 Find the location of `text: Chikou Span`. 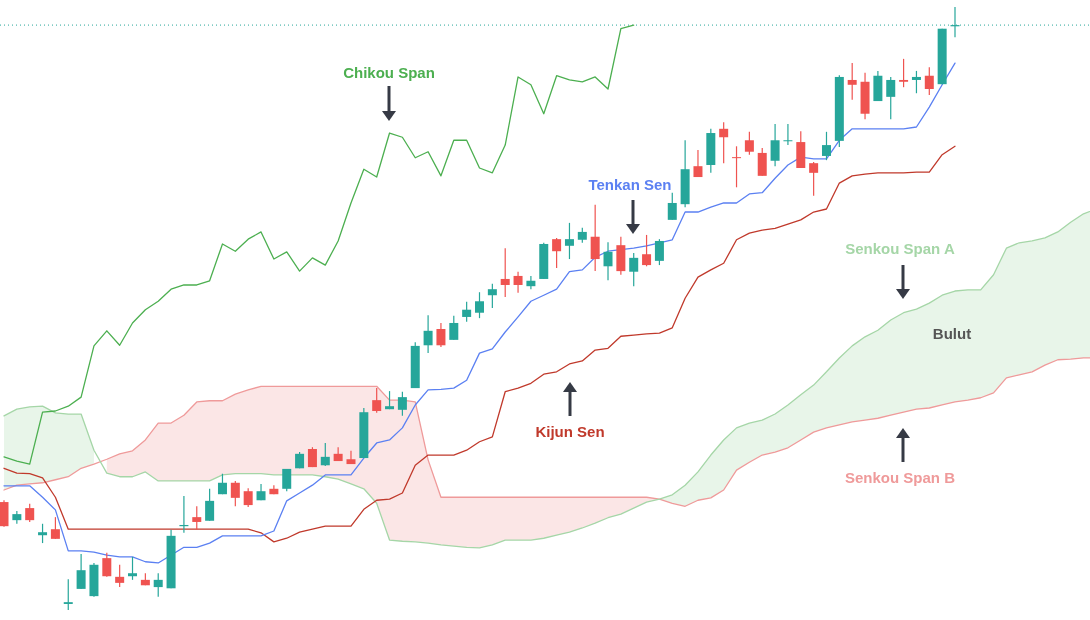

text: Chikou Span is located at coordinates (389, 72).